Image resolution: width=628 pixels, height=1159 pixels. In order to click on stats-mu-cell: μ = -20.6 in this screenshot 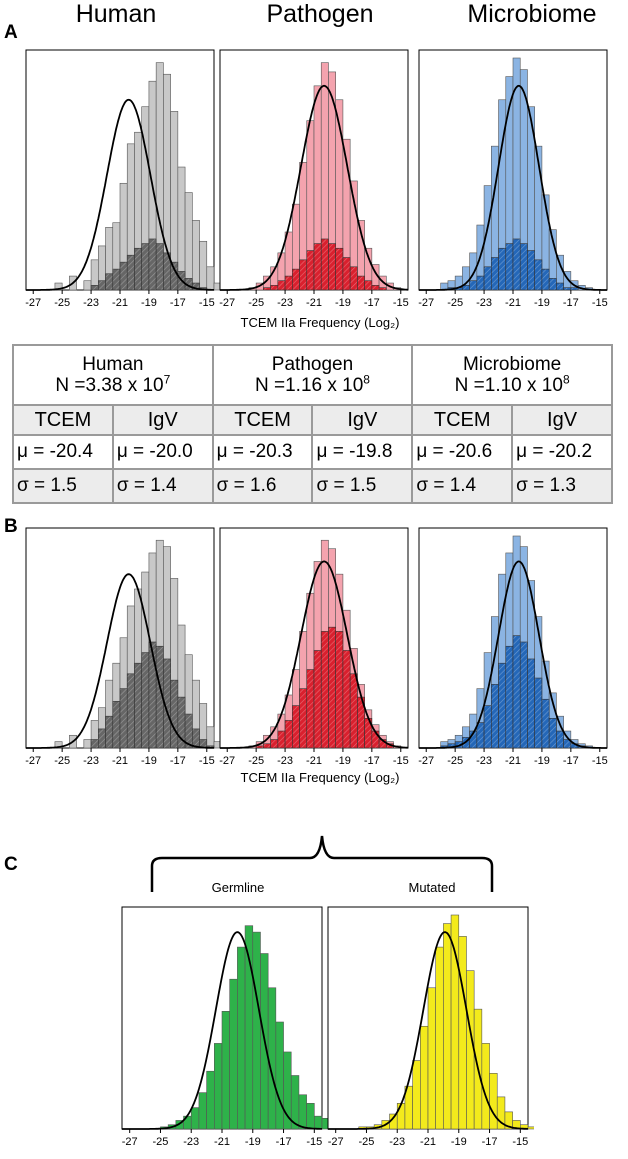, I will do `click(462, 452)`.